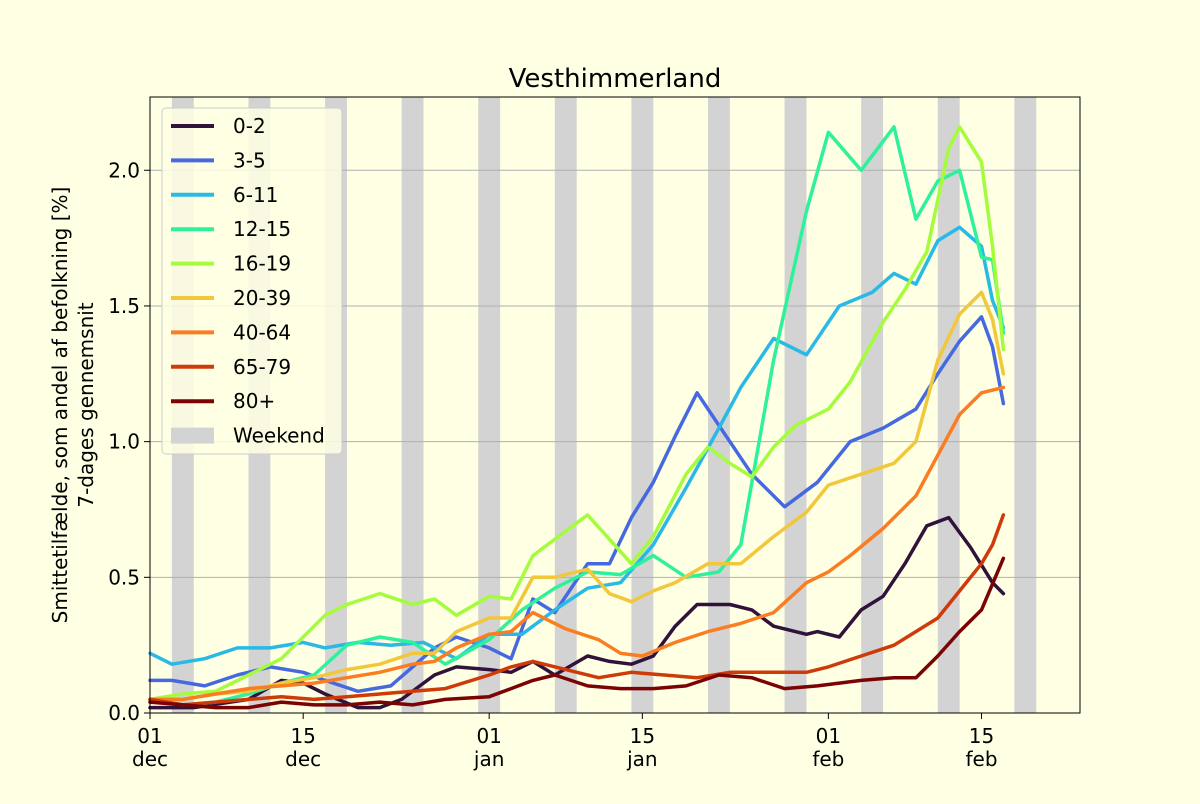 The height and width of the screenshot is (804, 1200). I want to click on legend-label-65-79: 65-79, so click(262, 367).